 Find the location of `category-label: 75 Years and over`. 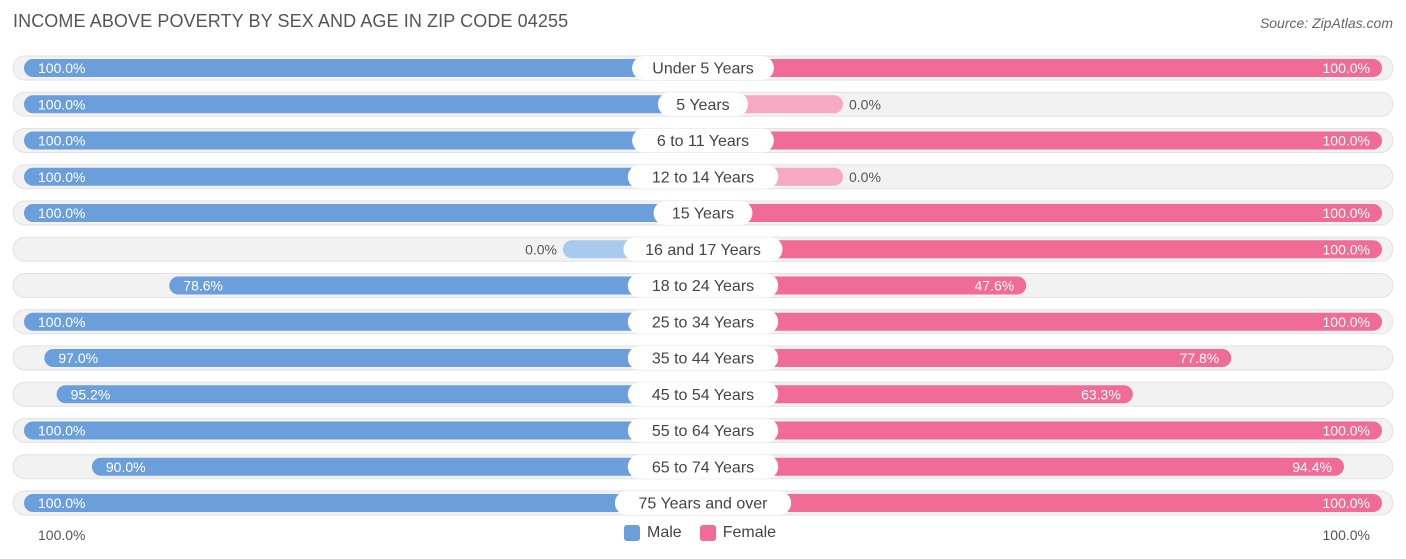

category-label: 75 Years and over is located at coordinates (704, 504).